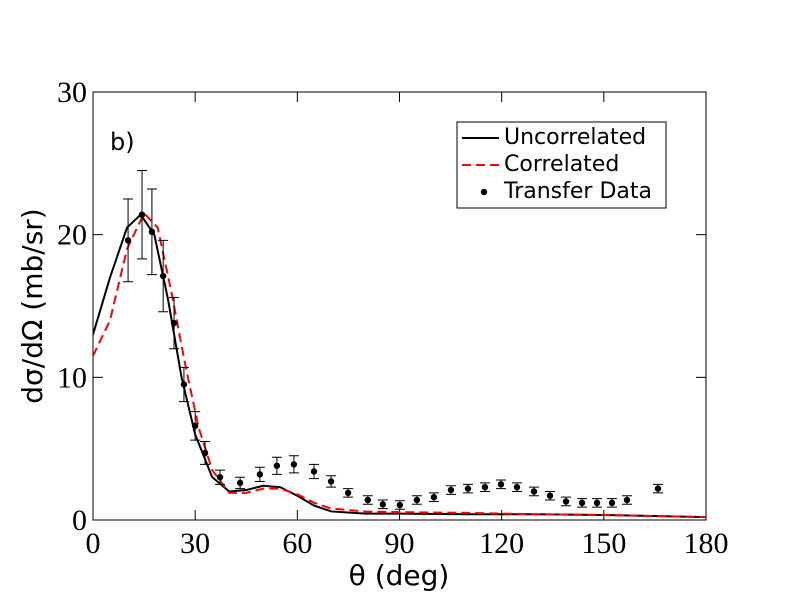 Image resolution: width=792 pixels, height=612 pixels. Describe the element at coordinates (603, 543) in the screenshot. I see `x-tick-label: 150` at that location.